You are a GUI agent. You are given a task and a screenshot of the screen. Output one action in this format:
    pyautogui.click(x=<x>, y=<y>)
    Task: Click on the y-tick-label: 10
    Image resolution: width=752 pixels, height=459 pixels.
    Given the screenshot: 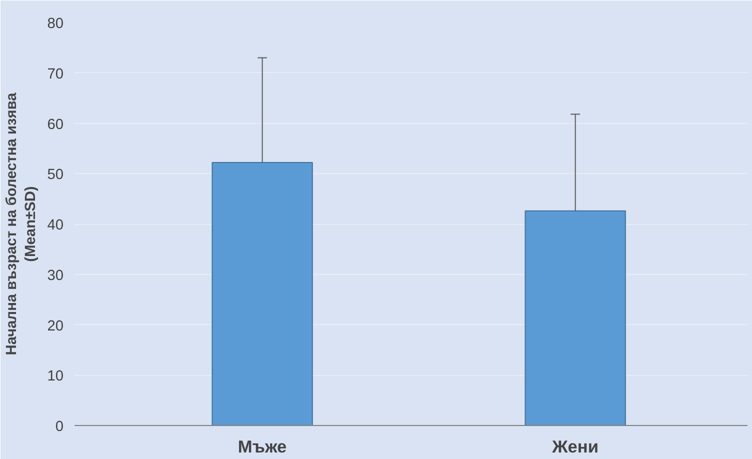 What is the action you would take?
    pyautogui.click(x=55, y=376)
    